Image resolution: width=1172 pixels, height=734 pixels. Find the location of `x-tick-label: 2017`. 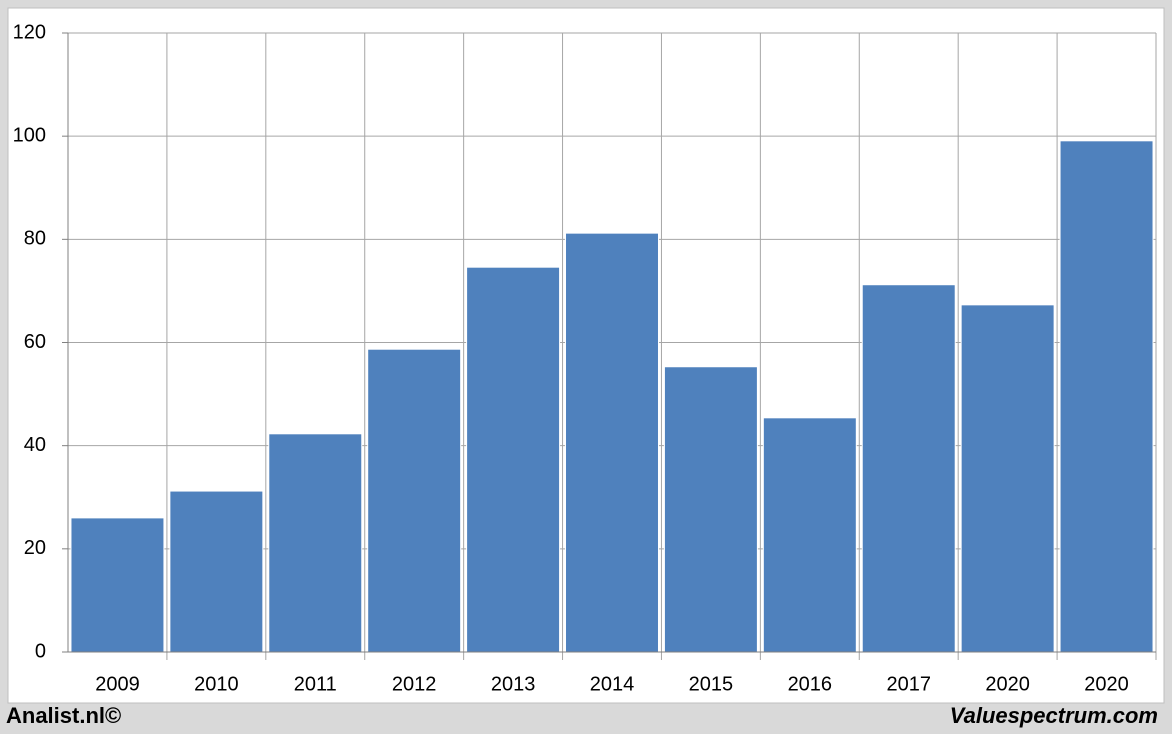

x-tick-label: 2017 is located at coordinates (908, 684).